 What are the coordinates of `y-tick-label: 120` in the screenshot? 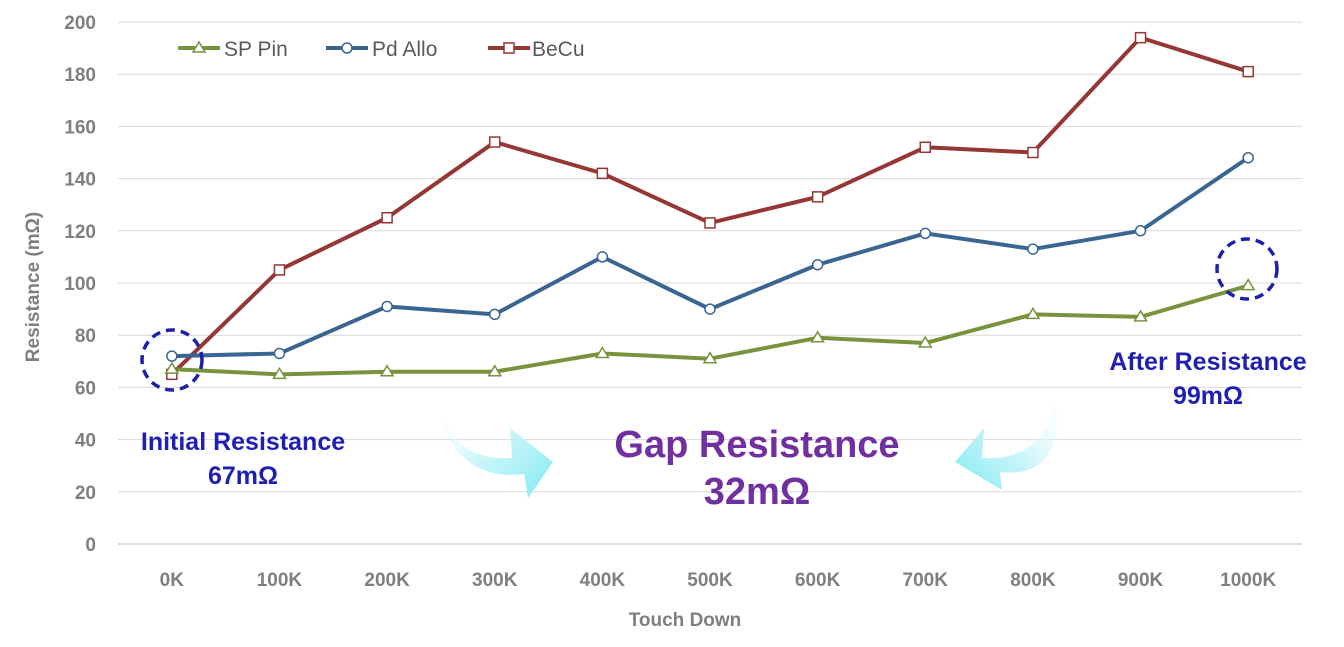 It's located at (80, 232).